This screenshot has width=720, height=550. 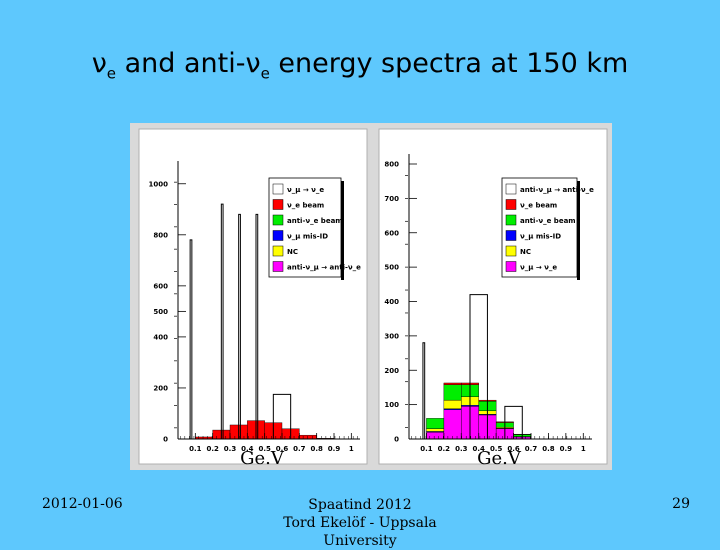 I want to click on legend-label-panel1-0: anti-ν_μ → anti-ν_e, so click(x=557, y=190).